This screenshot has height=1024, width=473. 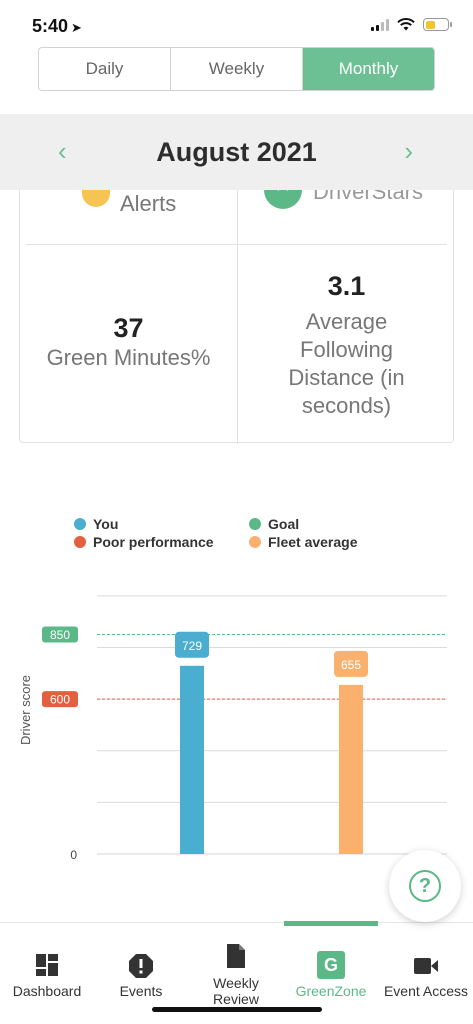 What do you see at coordinates (141, 991) in the screenshot?
I see `tab-label: Events` at bounding box center [141, 991].